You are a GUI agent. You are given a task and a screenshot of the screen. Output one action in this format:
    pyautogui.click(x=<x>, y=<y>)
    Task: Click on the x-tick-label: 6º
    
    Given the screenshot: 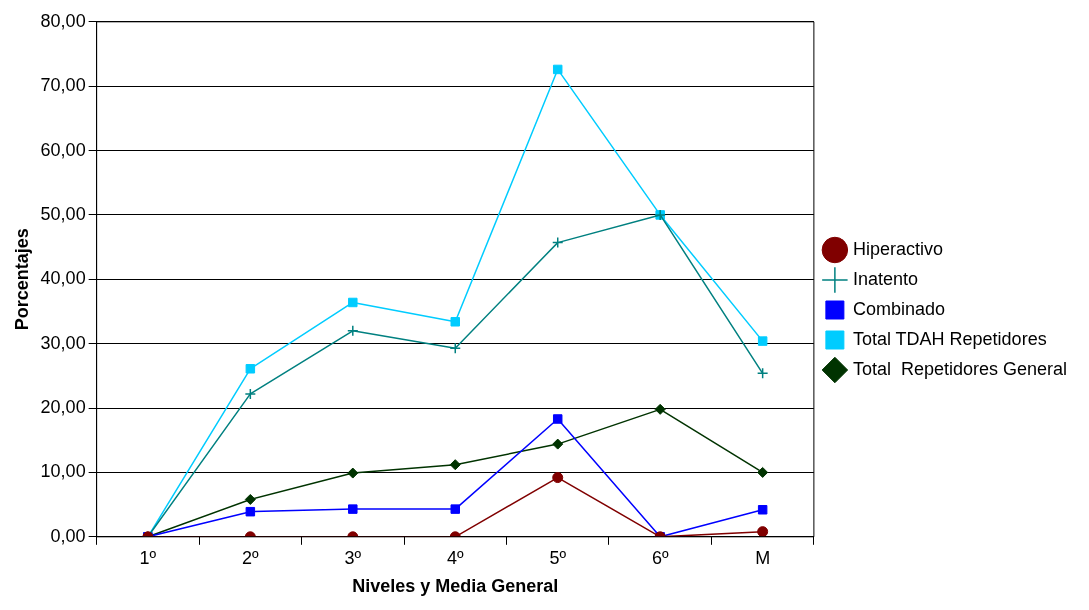 What is the action you would take?
    pyautogui.click(x=660, y=557)
    